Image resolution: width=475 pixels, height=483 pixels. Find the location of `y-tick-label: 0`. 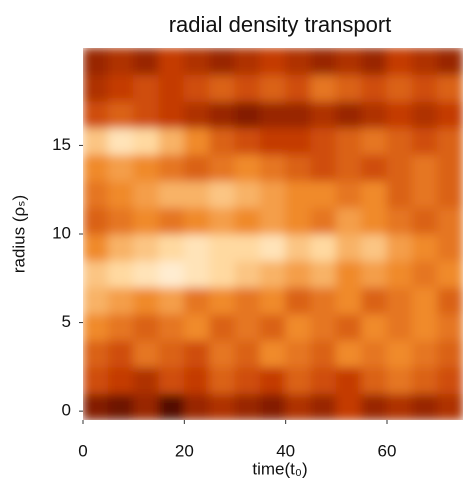

y-tick-label: 0 is located at coordinates (66, 410).